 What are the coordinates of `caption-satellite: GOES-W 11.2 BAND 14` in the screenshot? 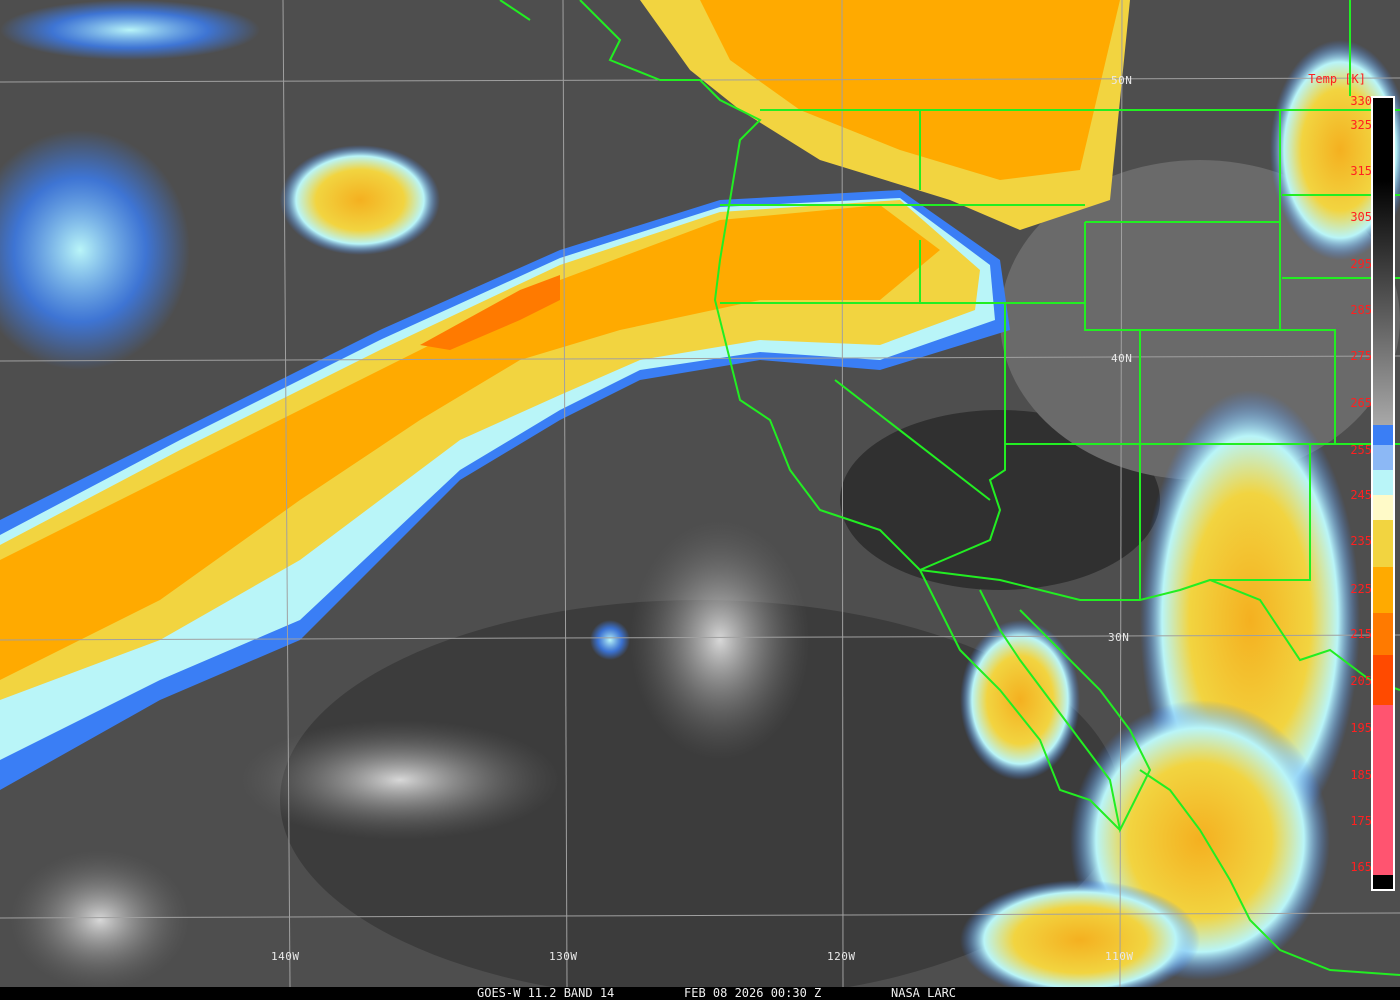 It's located at (546, 993).